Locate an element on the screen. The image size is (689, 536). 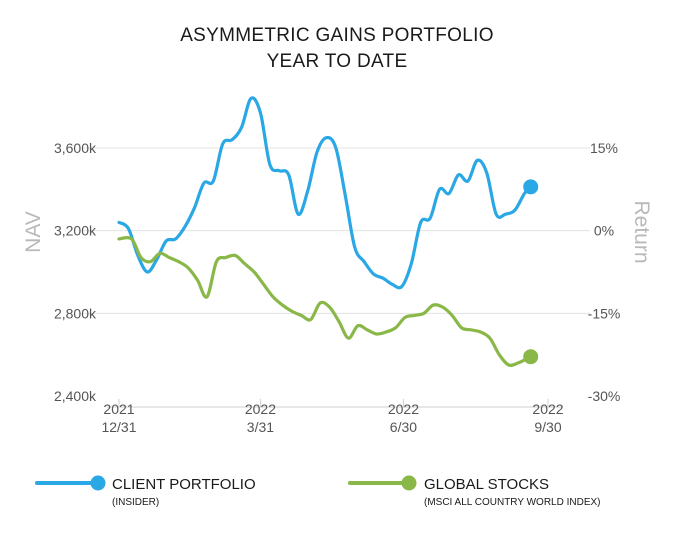
series-line-global-stocks is located at coordinates (325, 301).